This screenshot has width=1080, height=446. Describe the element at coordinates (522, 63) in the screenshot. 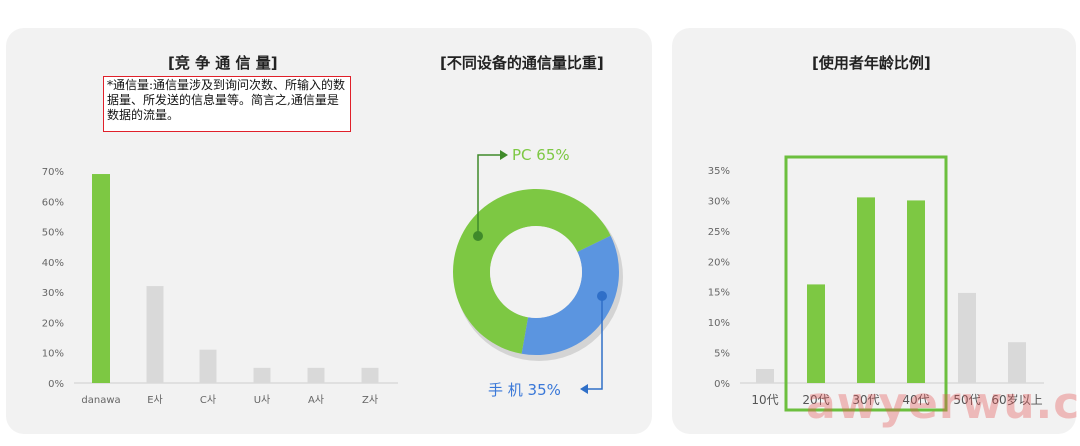

I see `device-share-title: [不同设备的通信量比重]` at that location.